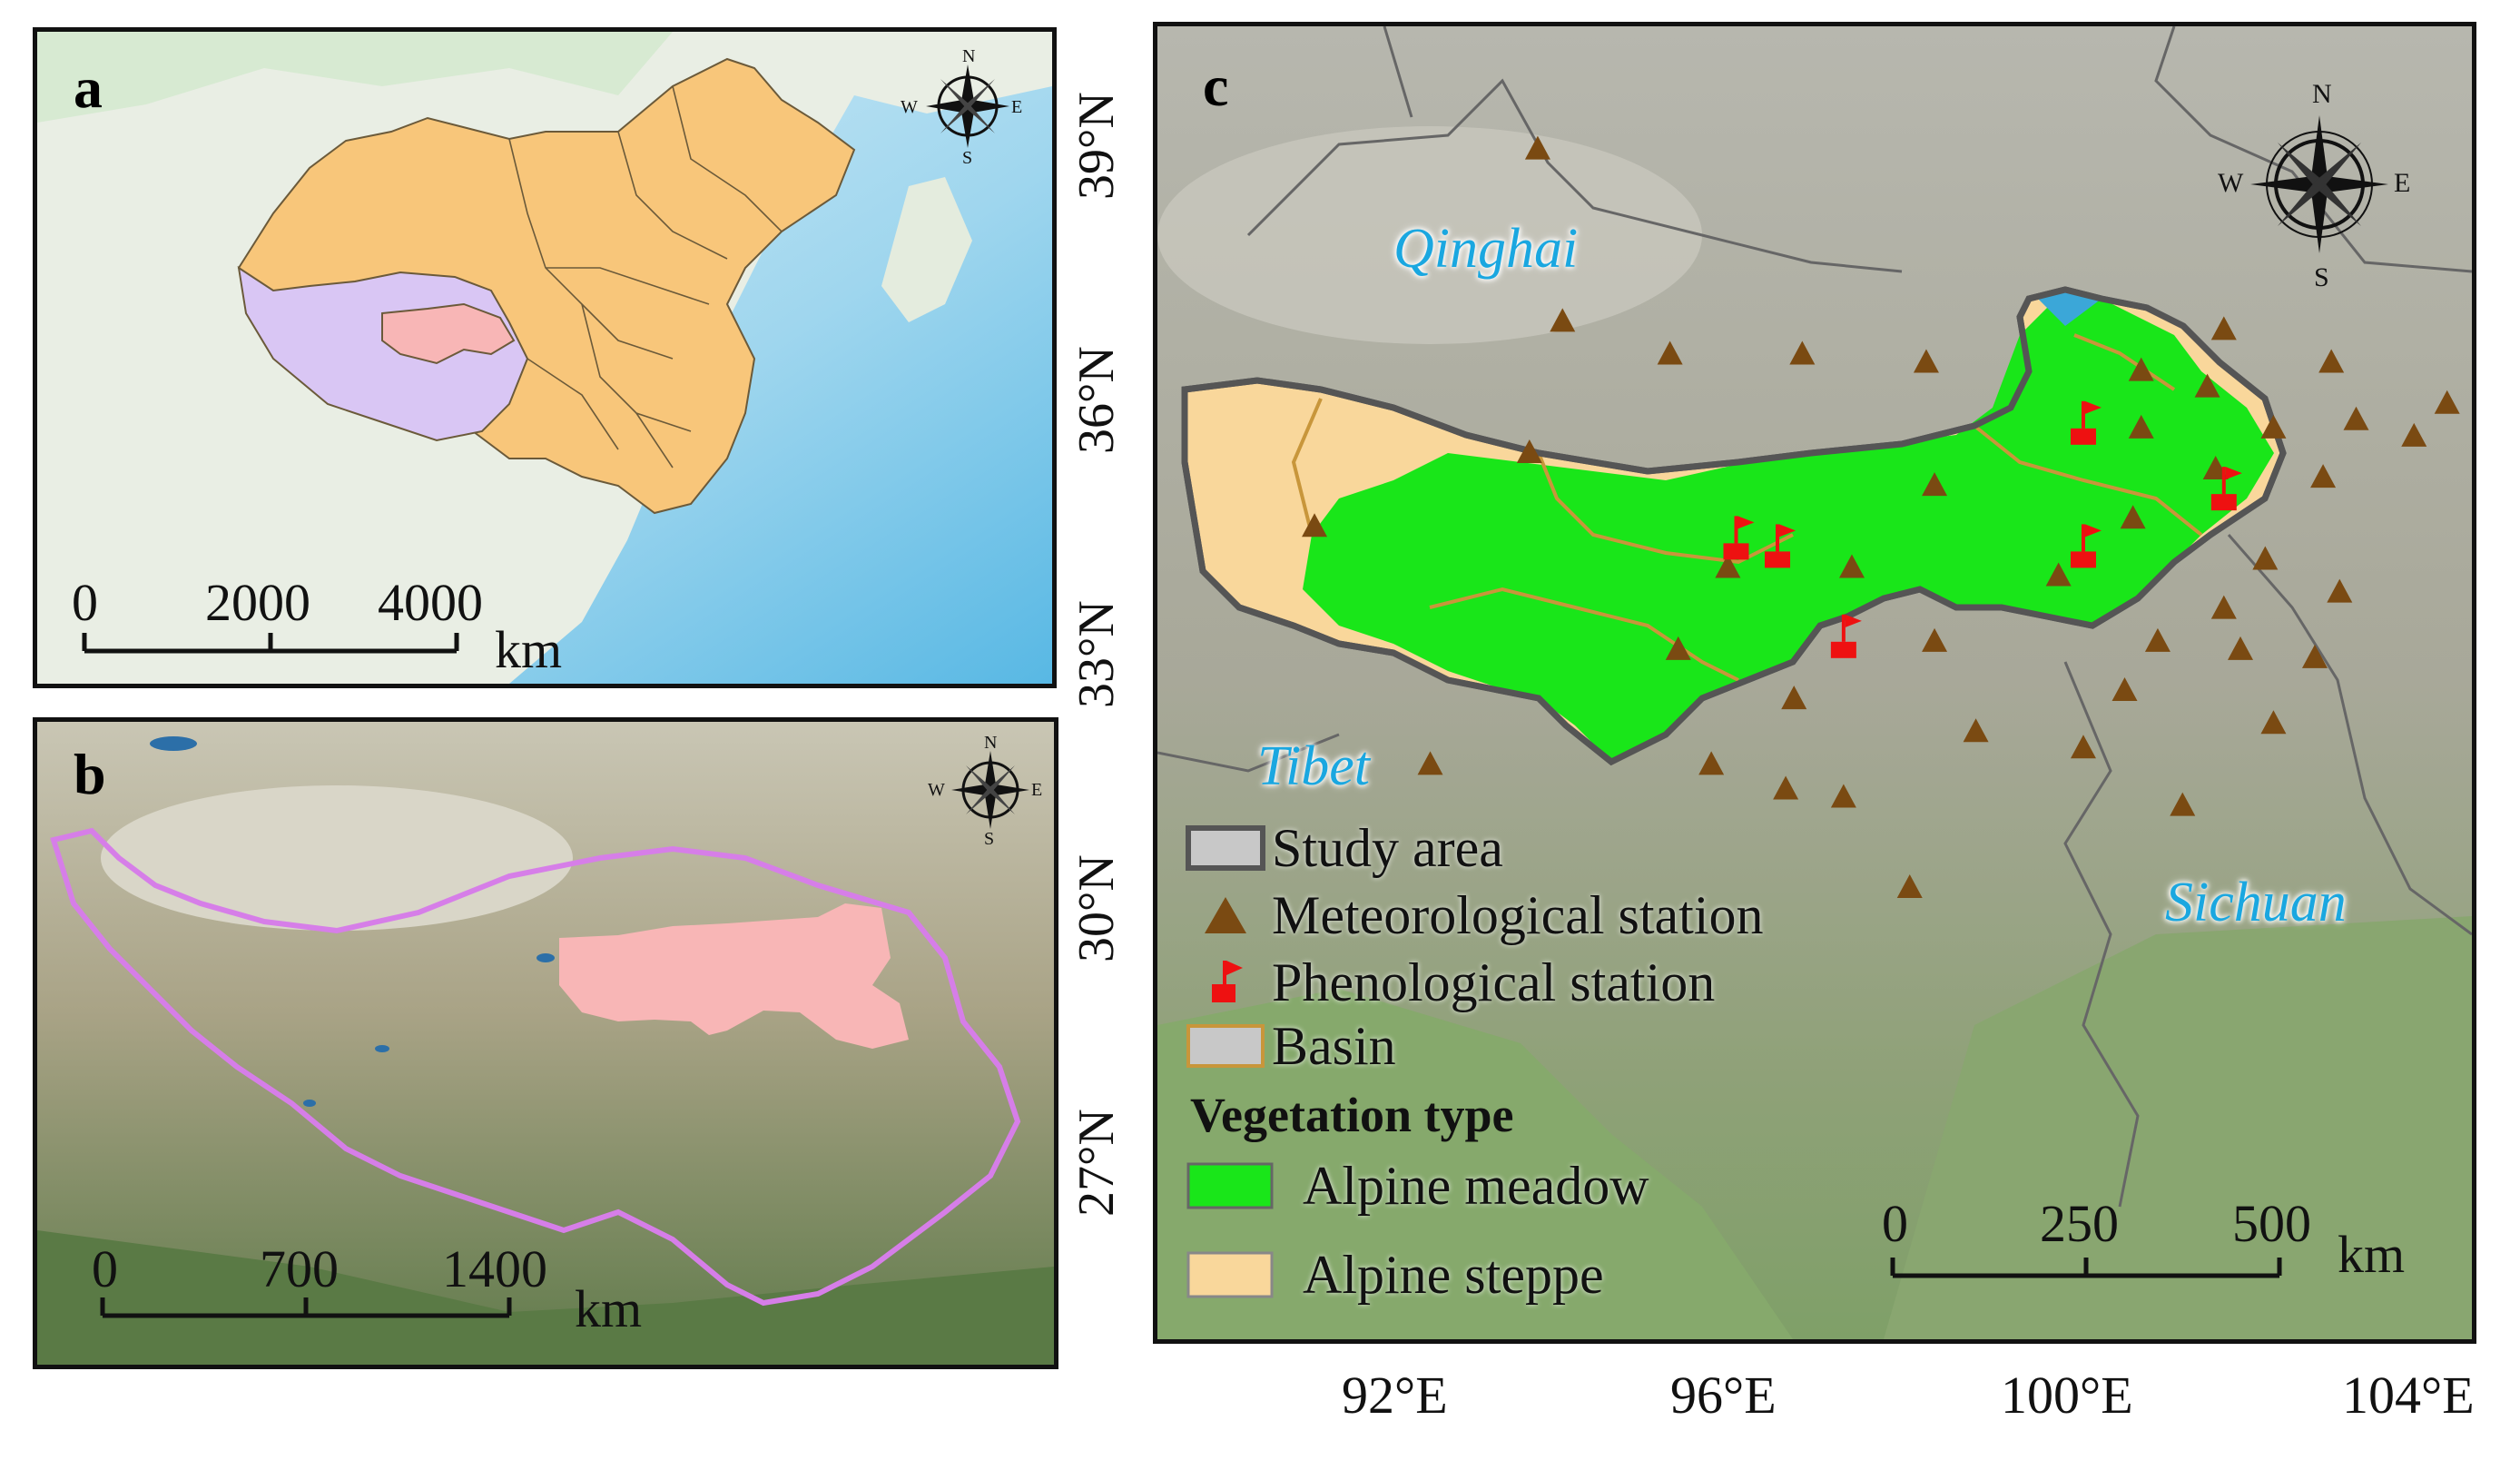 This screenshot has width=2520, height=1460. What do you see at coordinates (2067, 1395) in the screenshot?
I see `lon-label-100e: 100°E` at bounding box center [2067, 1395].